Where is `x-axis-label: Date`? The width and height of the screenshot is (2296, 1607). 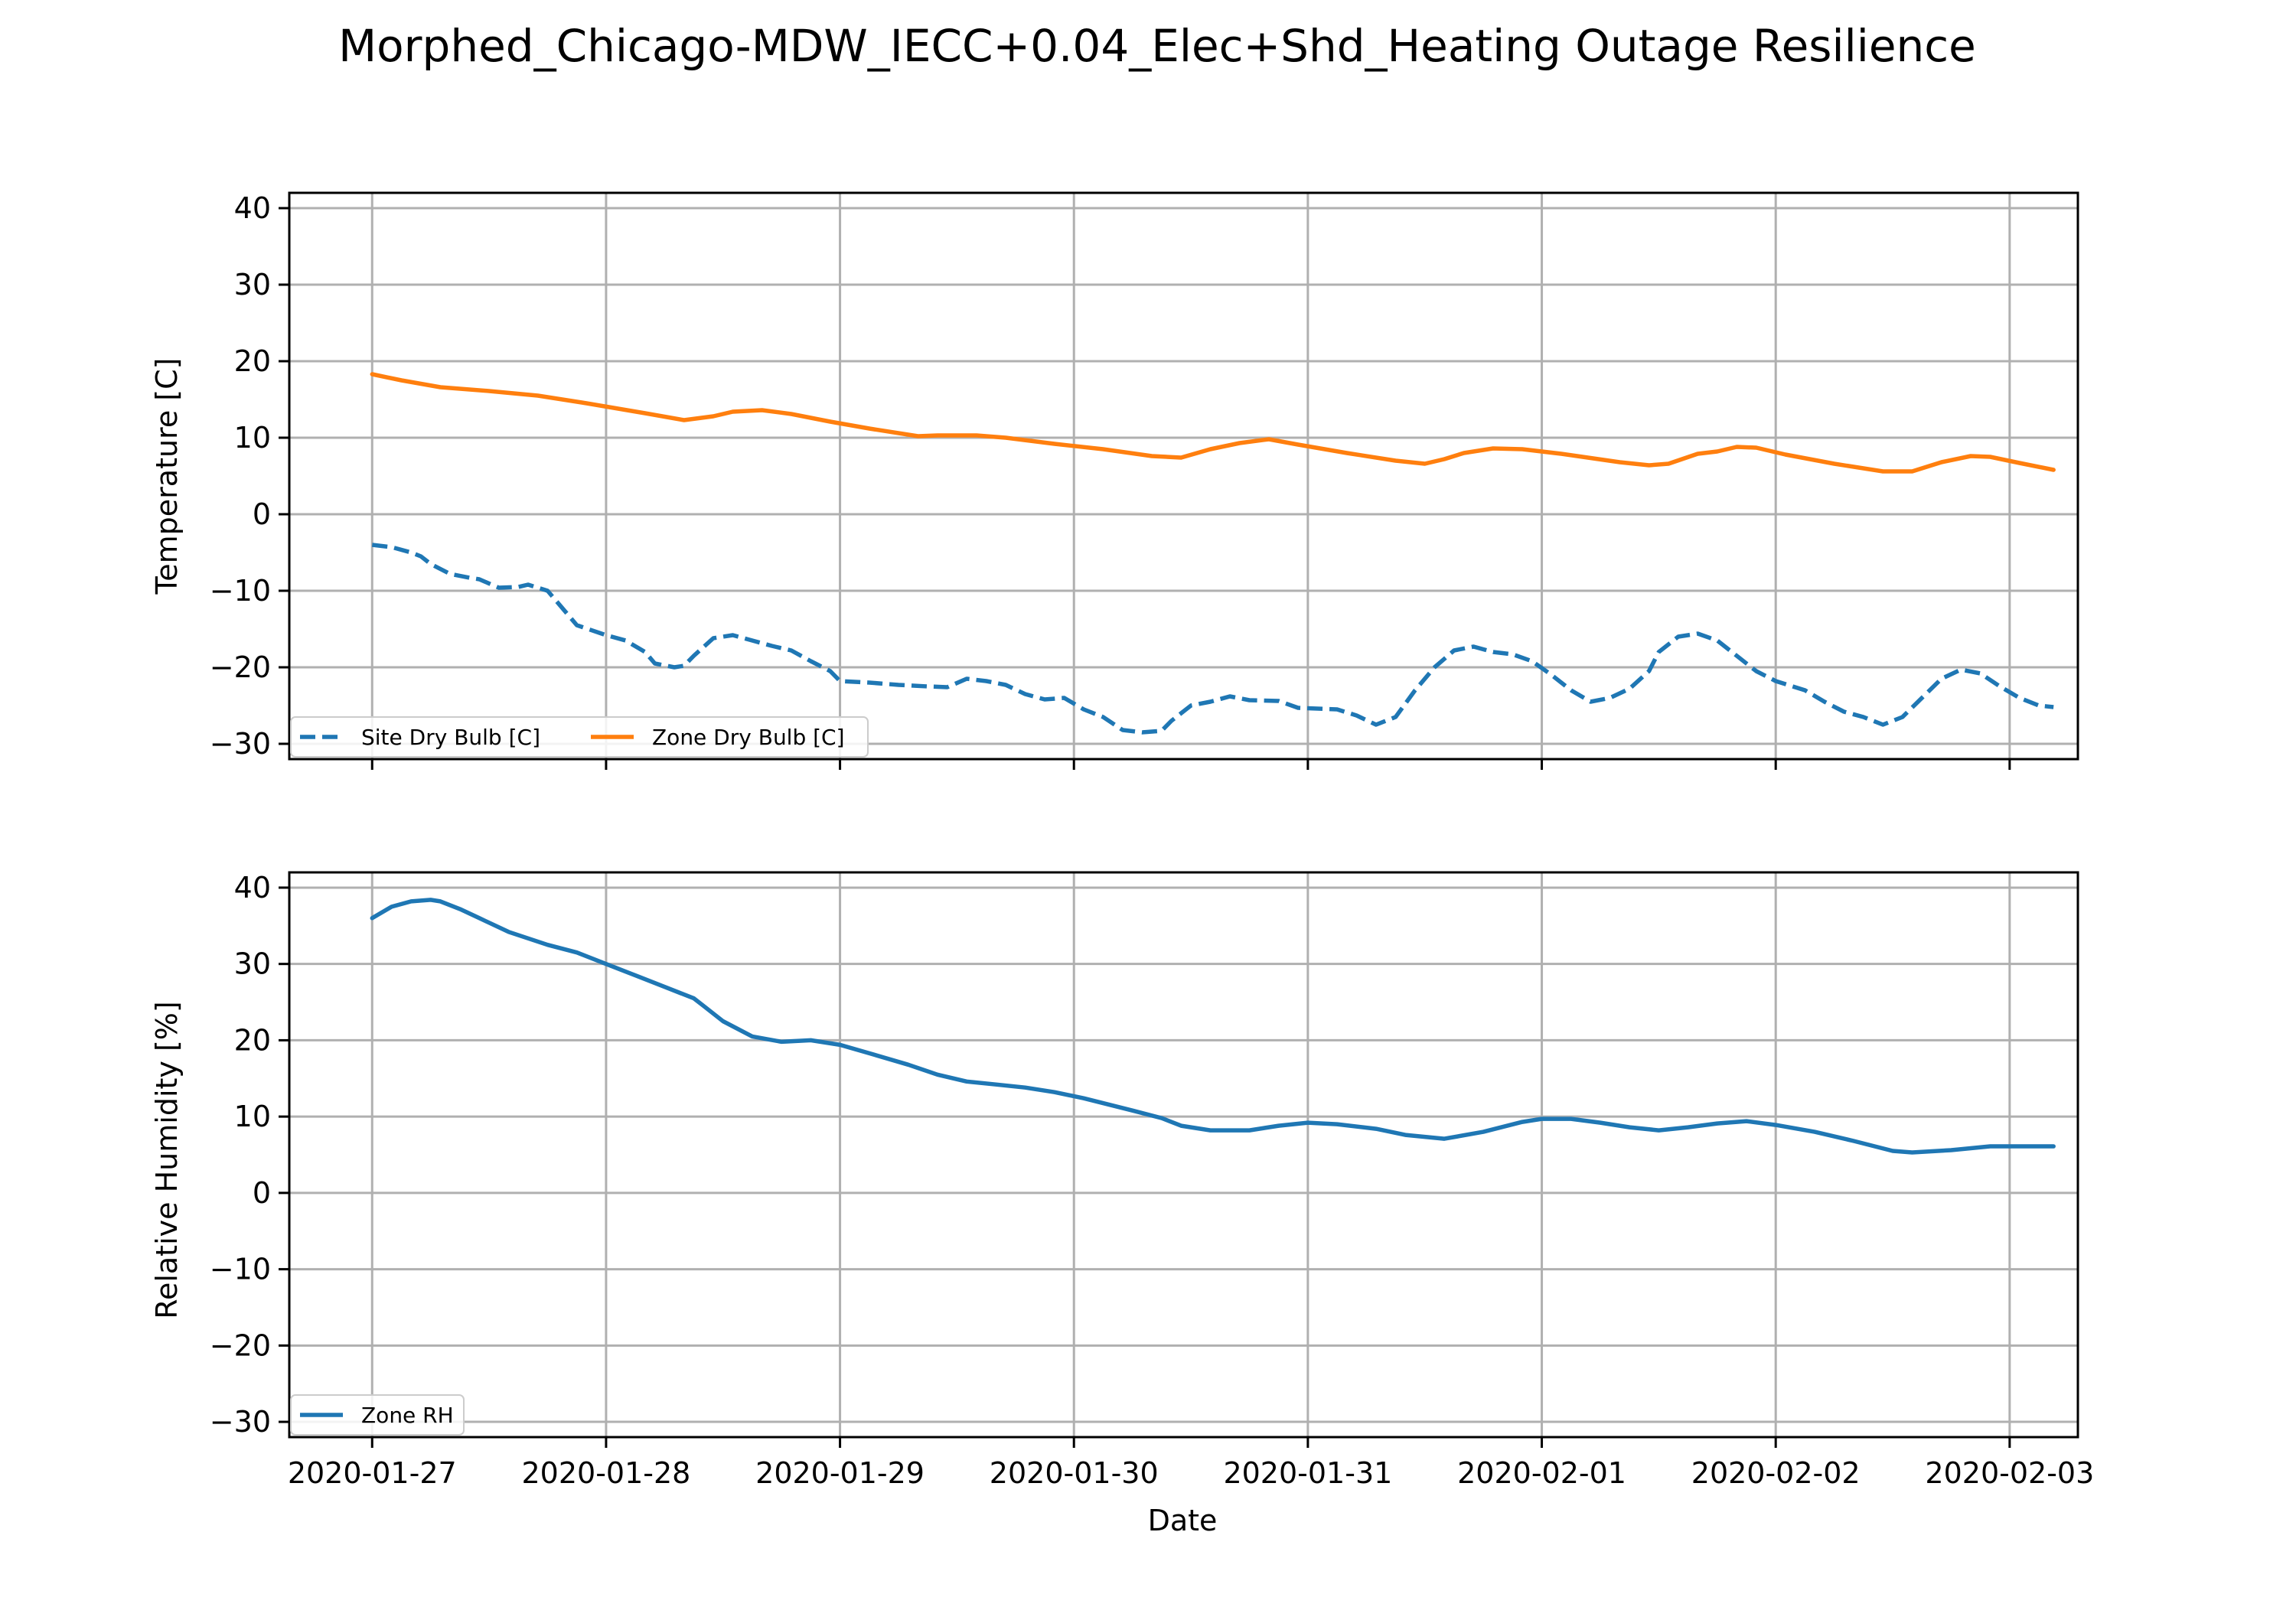
x-axis-label: Date is located at coordinates (1183, 1520).